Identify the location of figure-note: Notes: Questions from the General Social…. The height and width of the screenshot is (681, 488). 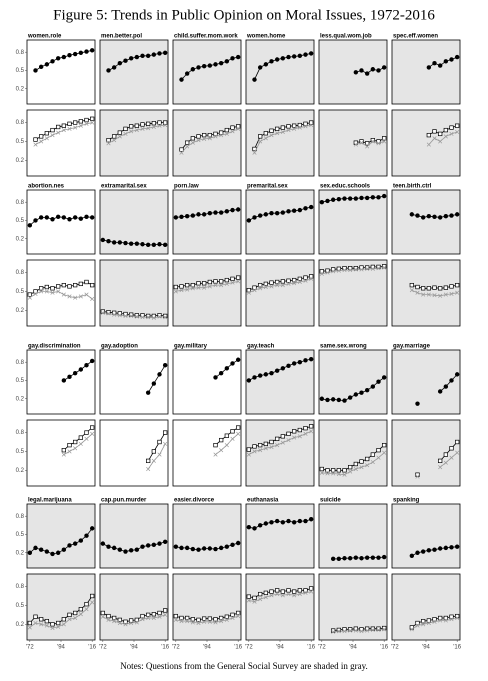
(244, 666).